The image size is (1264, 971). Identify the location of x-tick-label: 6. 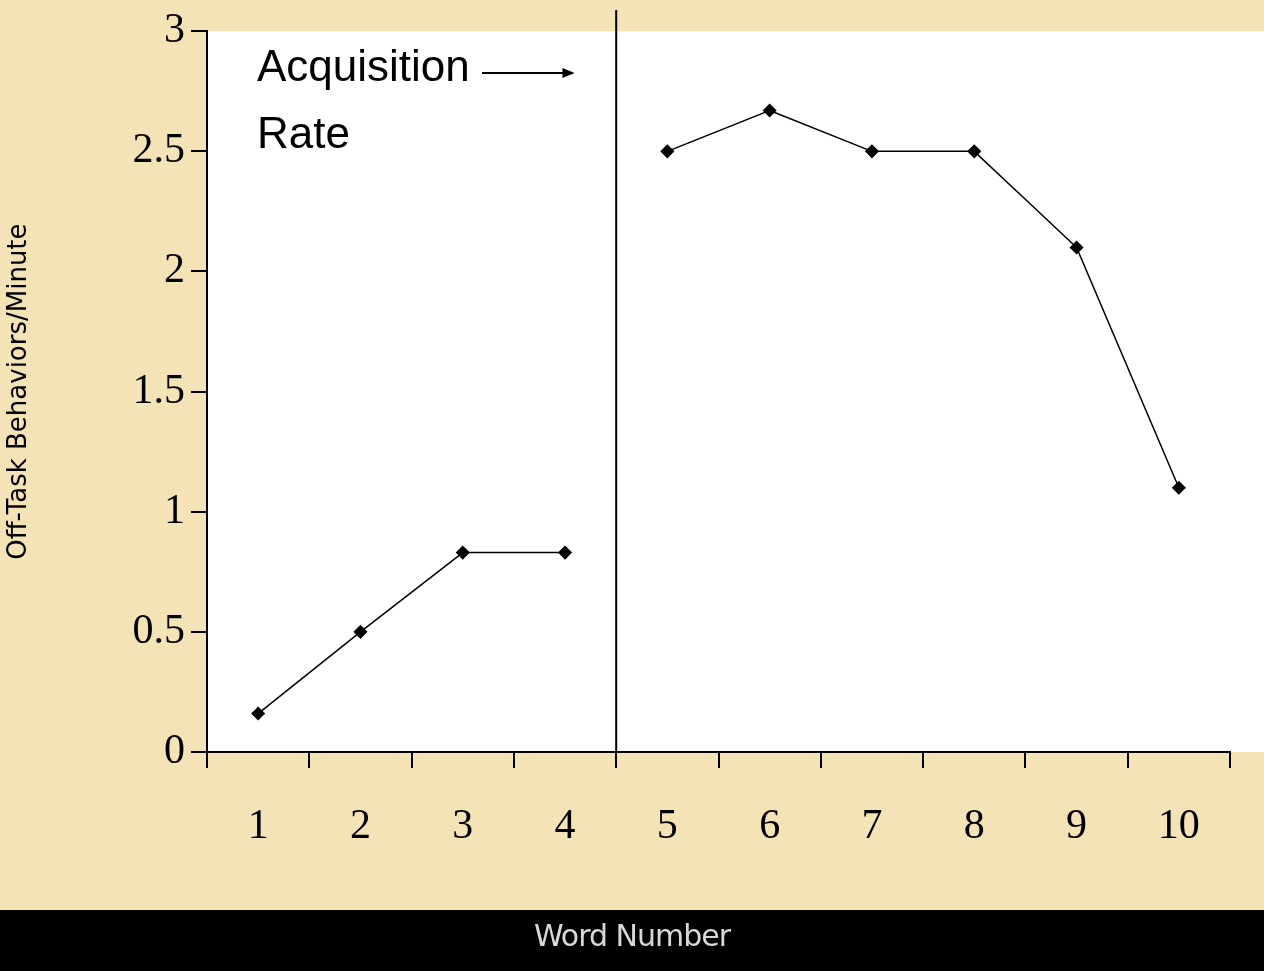
(770, 824).